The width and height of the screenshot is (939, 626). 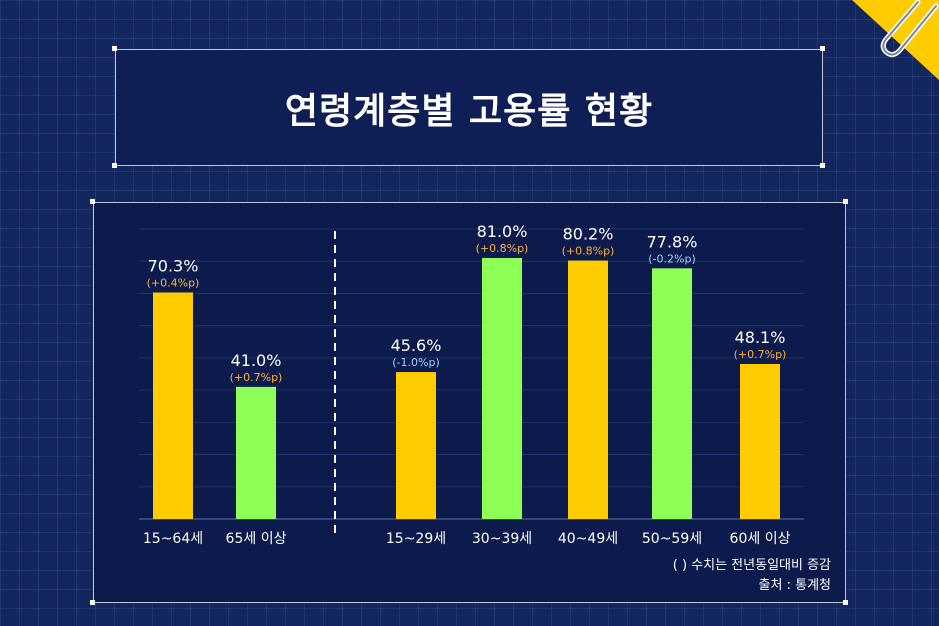 What do you see at coordinates (173, 539) in the screenshot?
I see `tick-label: 15~64세` at bounding box center [173, 539].